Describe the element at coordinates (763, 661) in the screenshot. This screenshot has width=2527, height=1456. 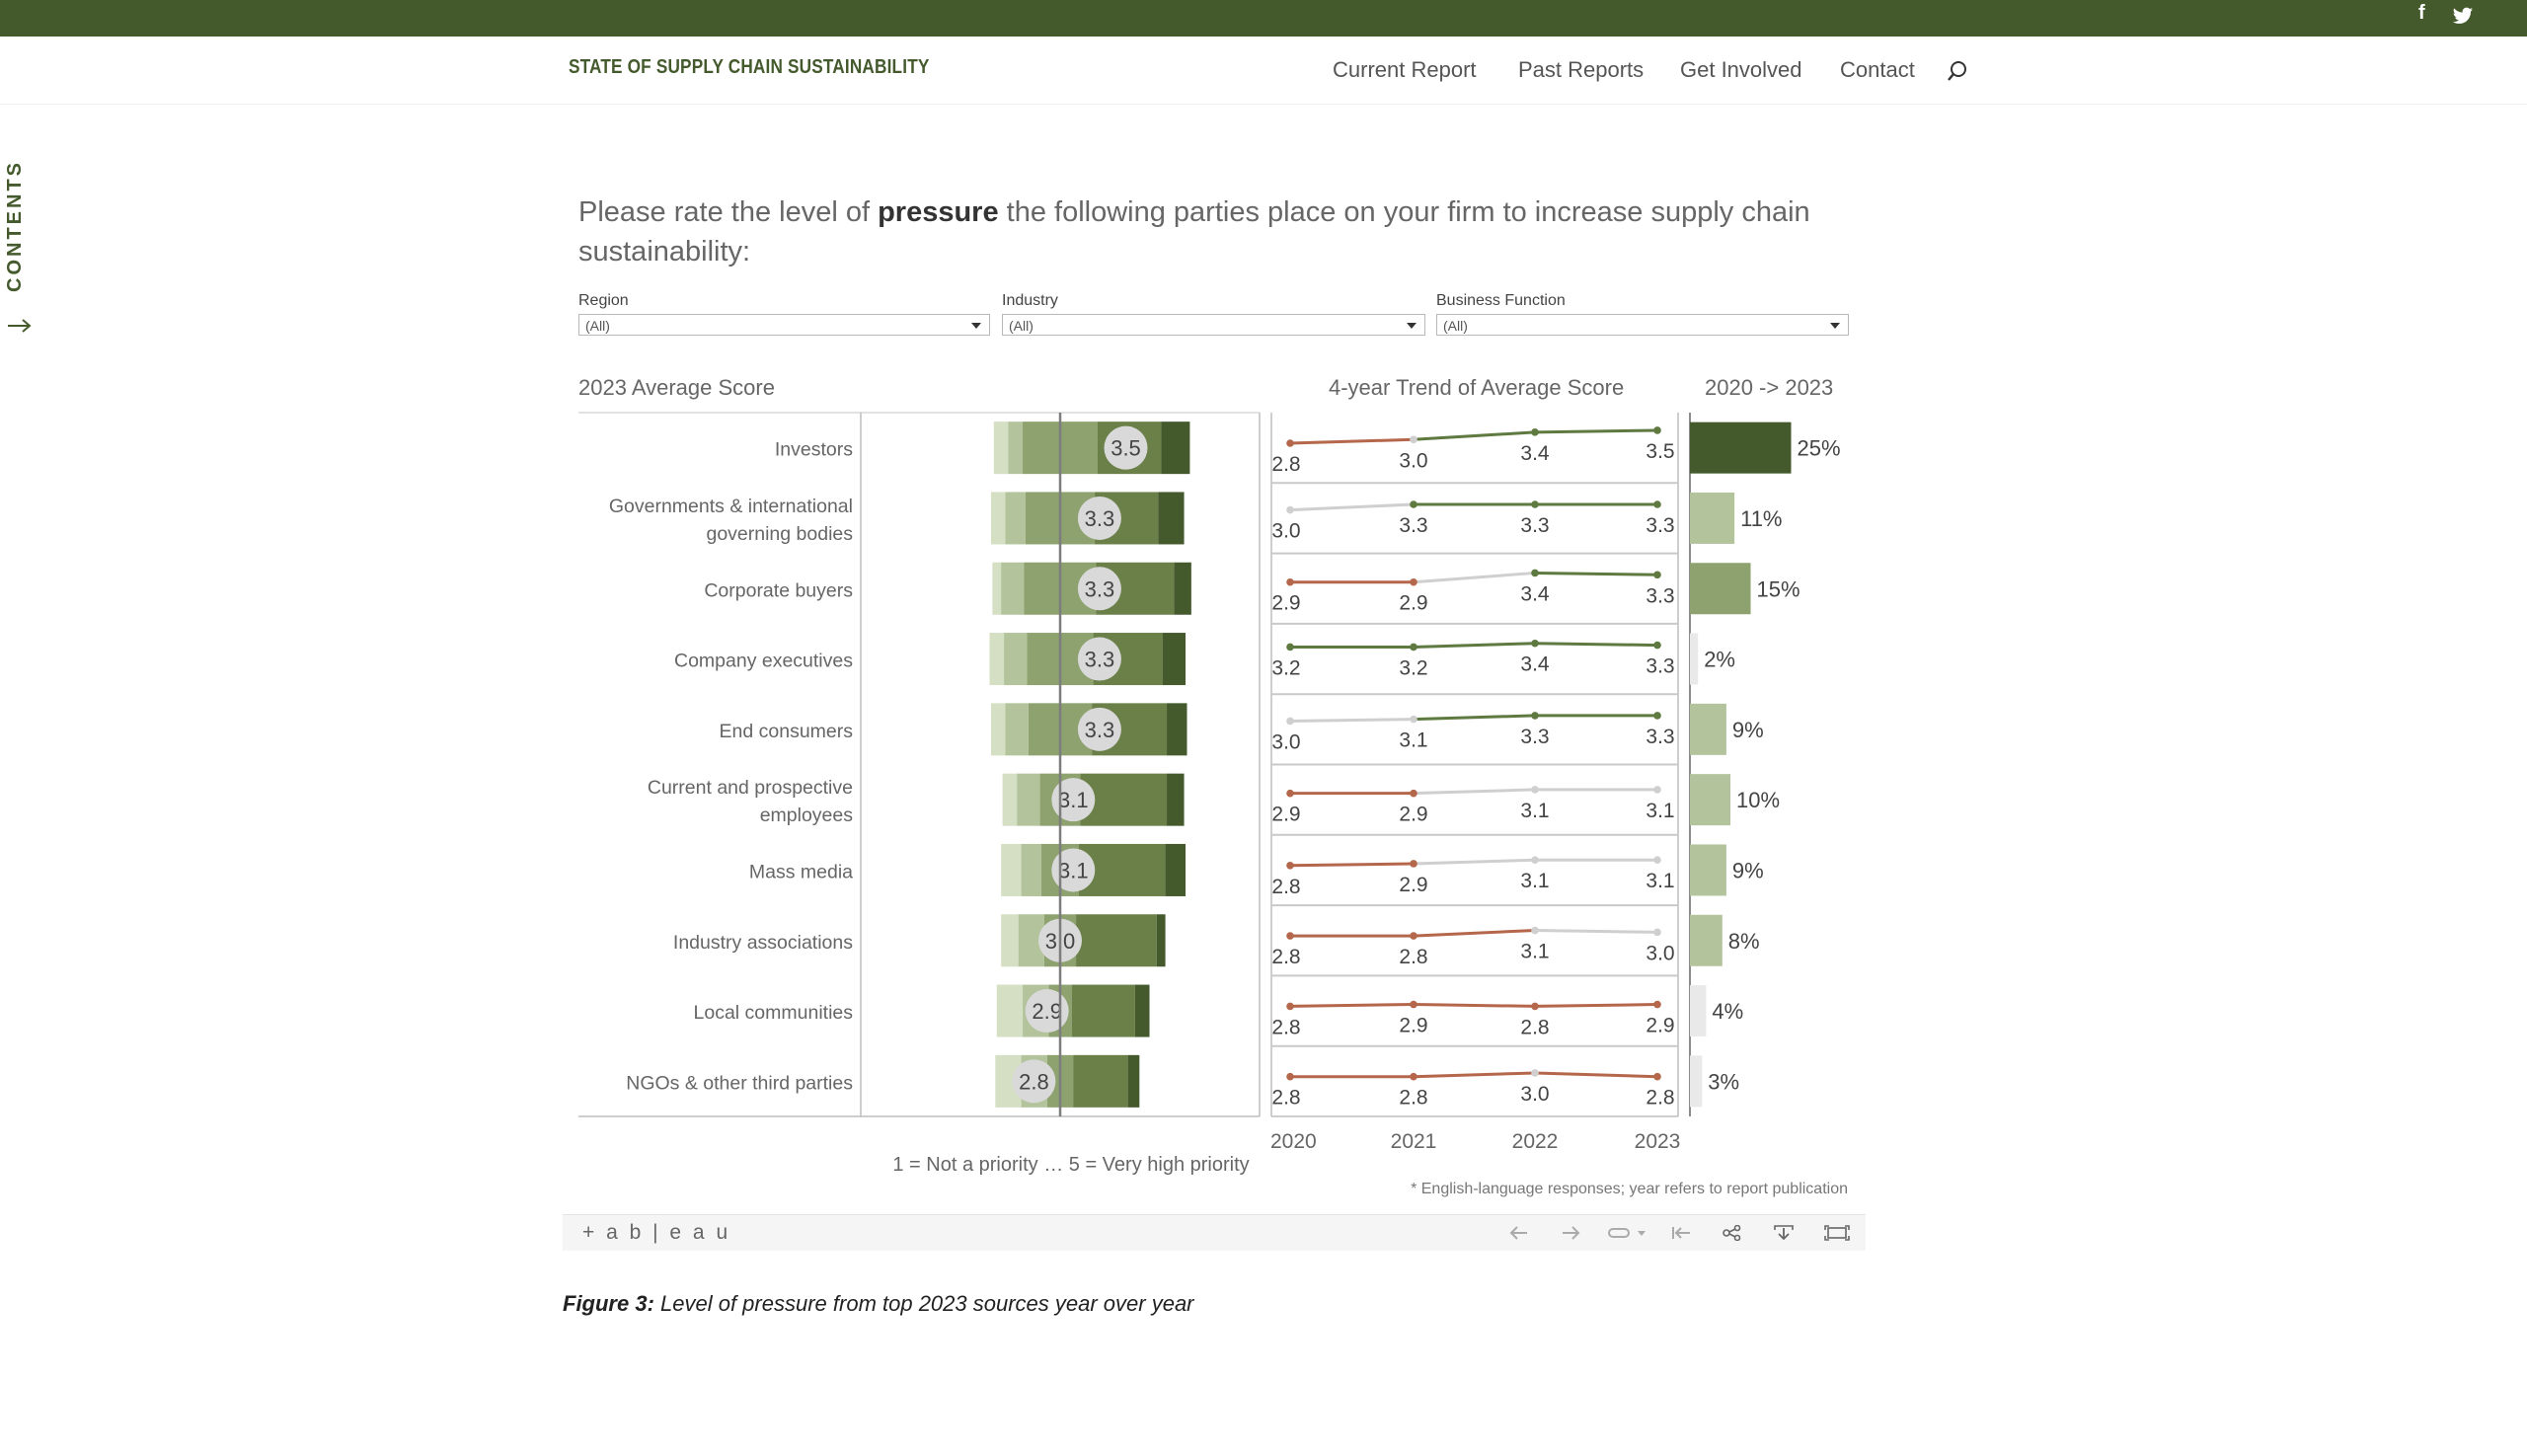
I see `category-label: Company executives` at that location.